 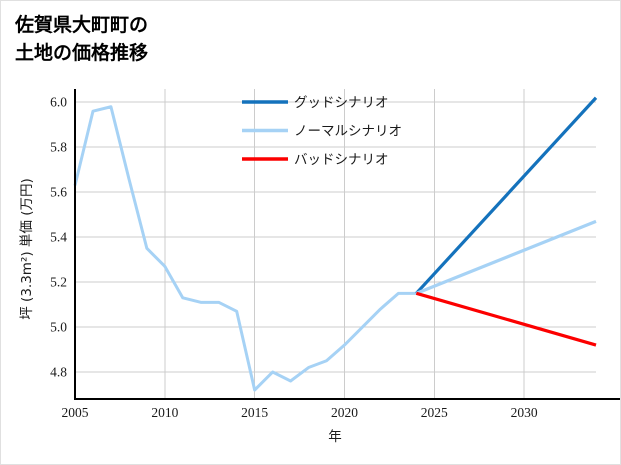 I want to click on y-tick-label: 4.8, so click(x=58, y=372).